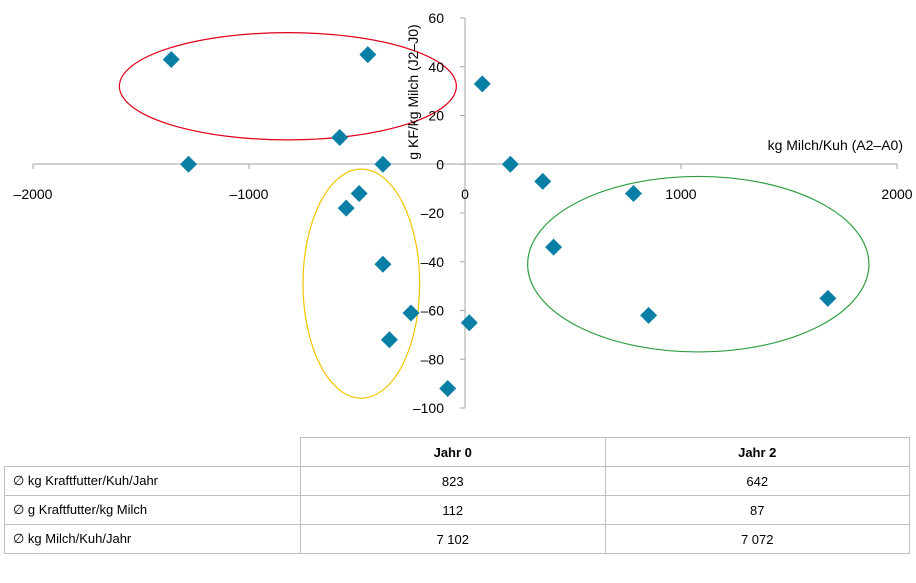 The width and height of the screenshot is (916, 583). Describe the element at coordinates (453, 510) in the screenshot. I see `cell-value: 112` at that location.